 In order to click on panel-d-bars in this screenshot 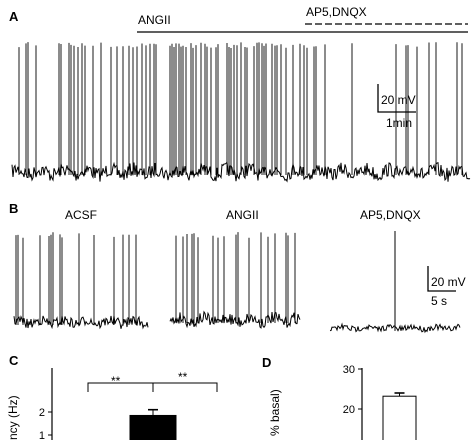, I will do `click(399, 416)`.